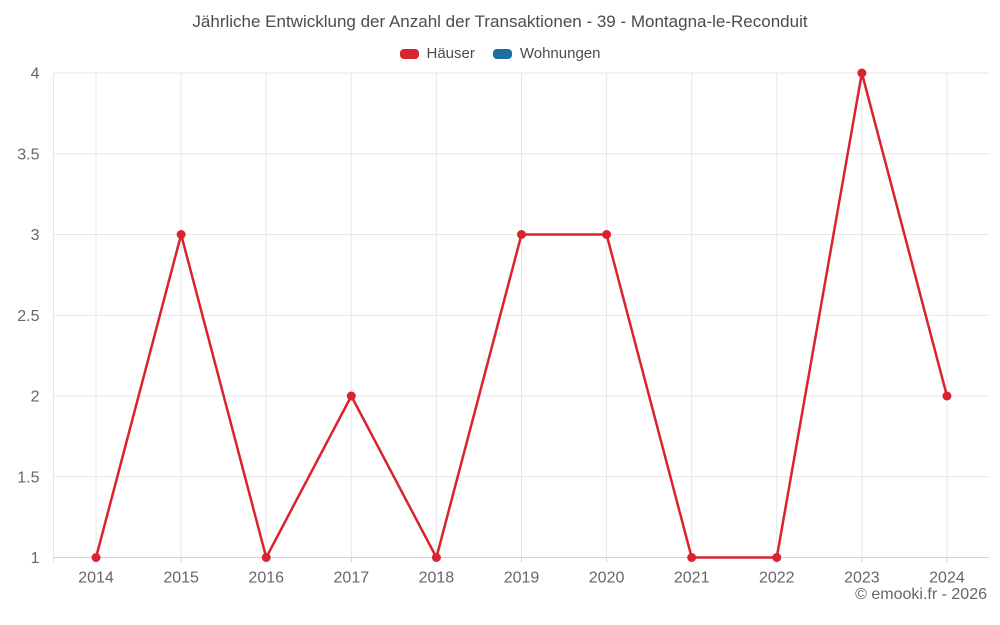 This screenshot has height=625, width=1000. Describe the element at coordinates (181, 234) in the screenshot. I see `data-point-2015` at that location.